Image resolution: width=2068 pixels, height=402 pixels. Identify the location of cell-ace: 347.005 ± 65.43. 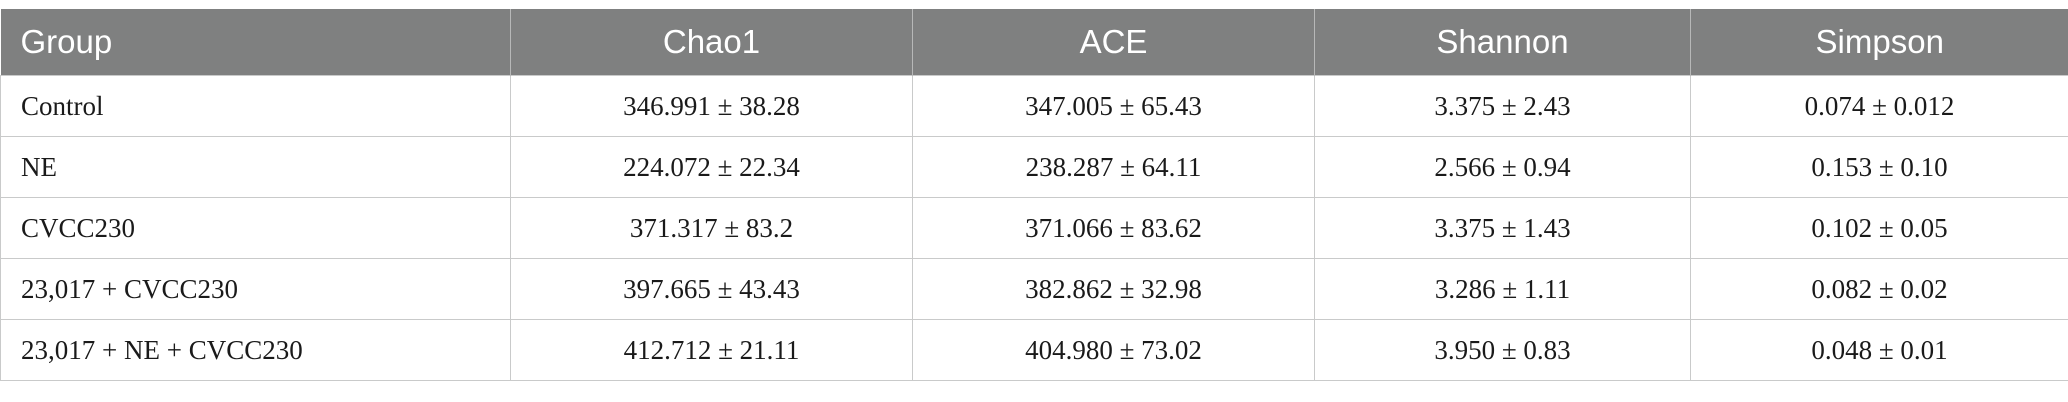
(1113, 106).